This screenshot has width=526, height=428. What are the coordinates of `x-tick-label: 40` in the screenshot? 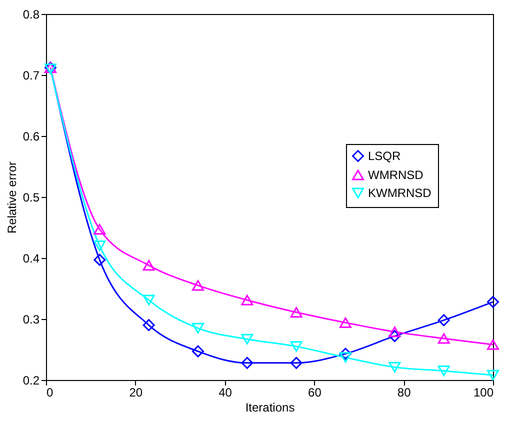 It's located at (225, 393).